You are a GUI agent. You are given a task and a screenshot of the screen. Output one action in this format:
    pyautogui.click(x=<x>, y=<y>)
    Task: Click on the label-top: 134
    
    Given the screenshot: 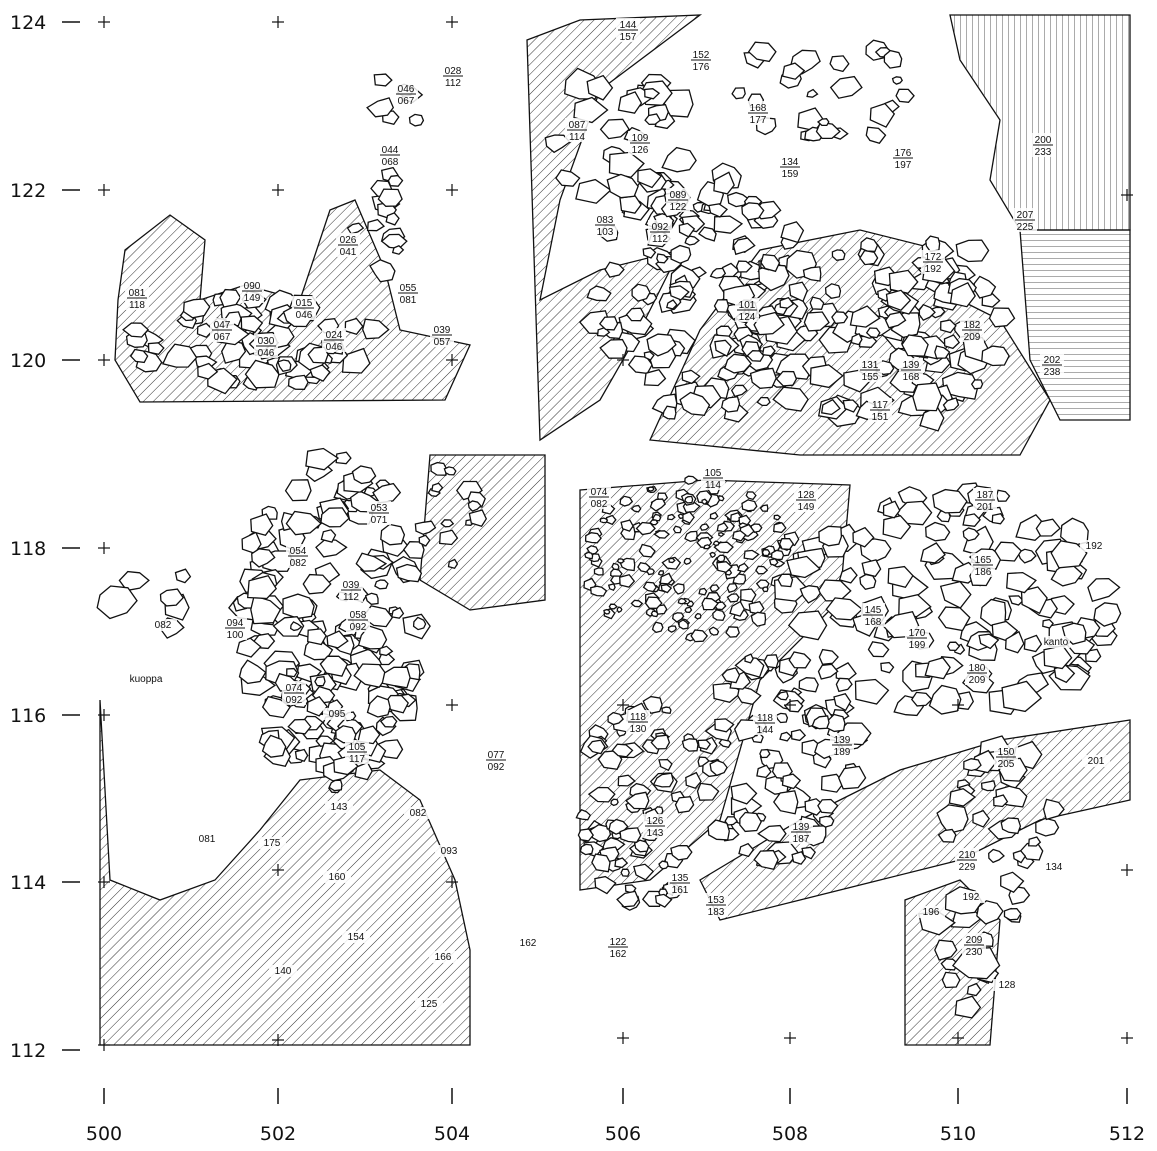 What is the action you would take?
    pyautogui.click(x=790, y=162)
    